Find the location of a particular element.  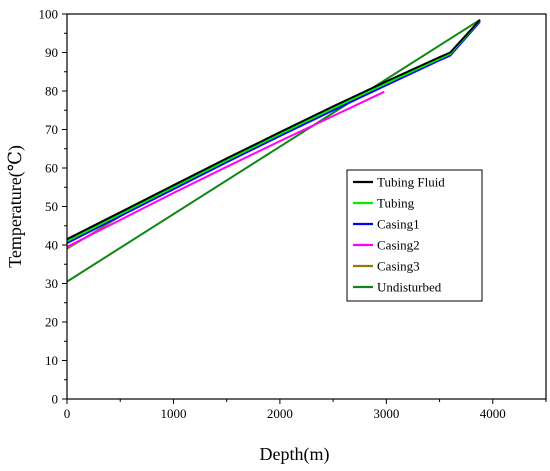

y-tick-label: 100 is located at coordinates (49, 14).